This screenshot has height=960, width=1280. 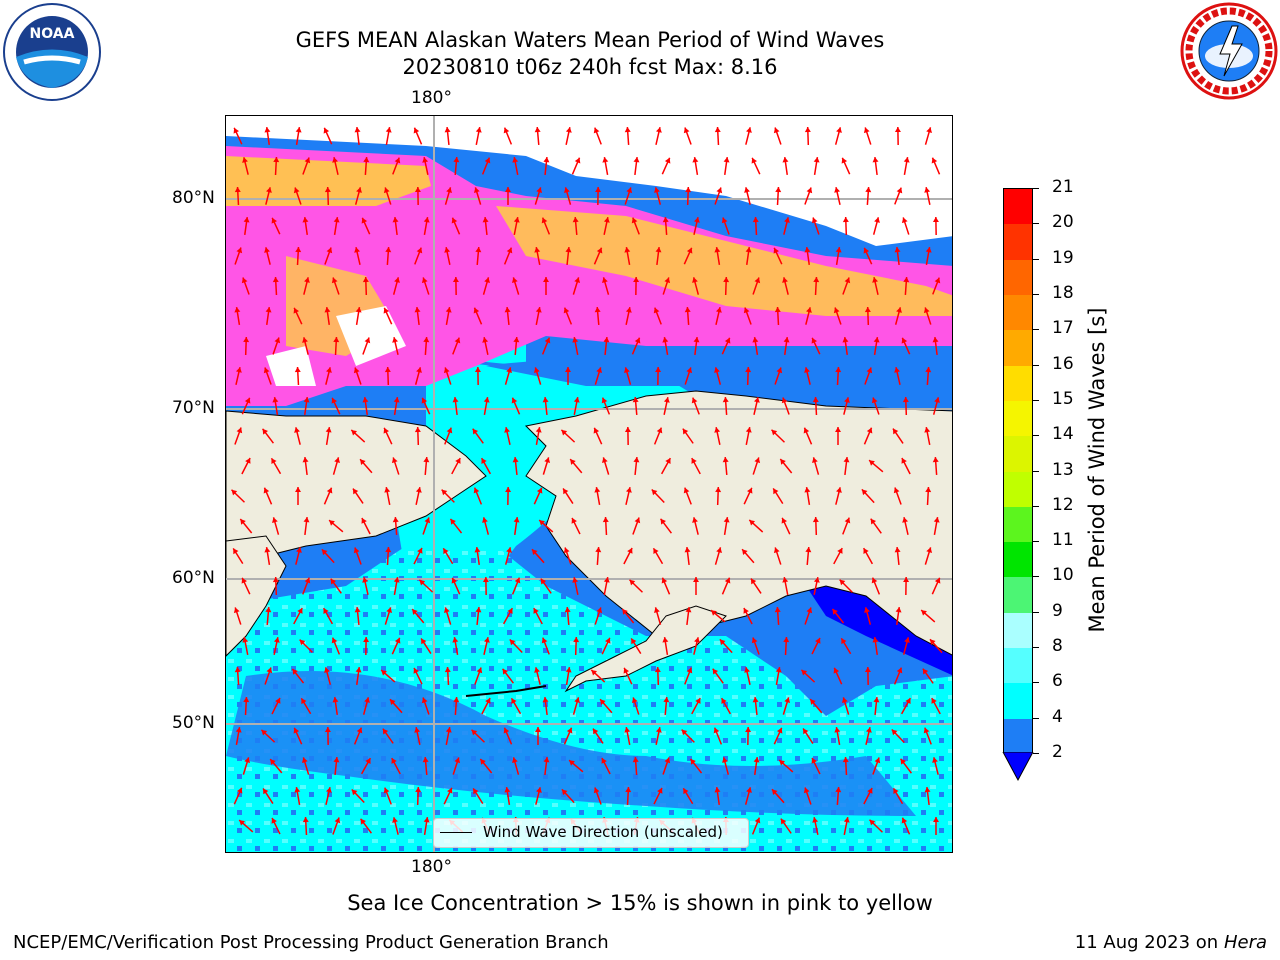 What do you see at coordinates (586, 372) in the screenshot?
I see `chukchi-blue` at bounding box center [586, 372].